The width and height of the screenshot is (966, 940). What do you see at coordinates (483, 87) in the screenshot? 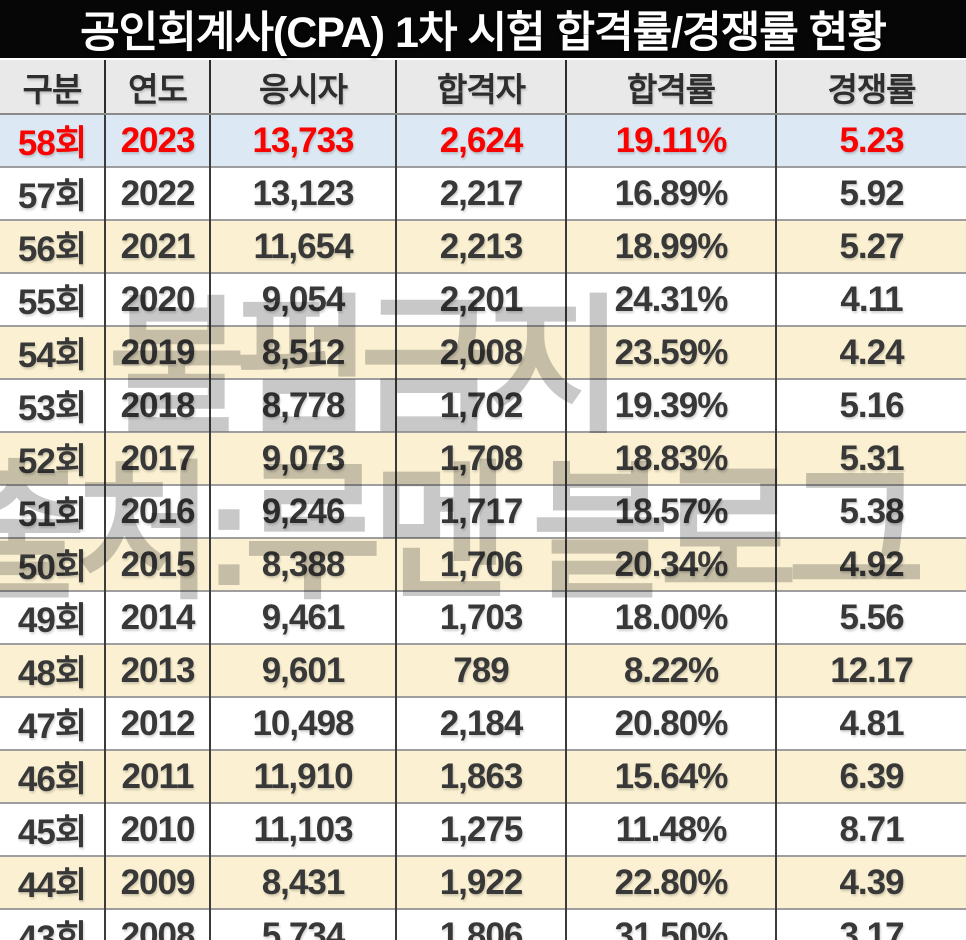
I see `header-row: 구분 연도 응시자 합격자 합격률 경쟁률` at bounding box center [483, 87].